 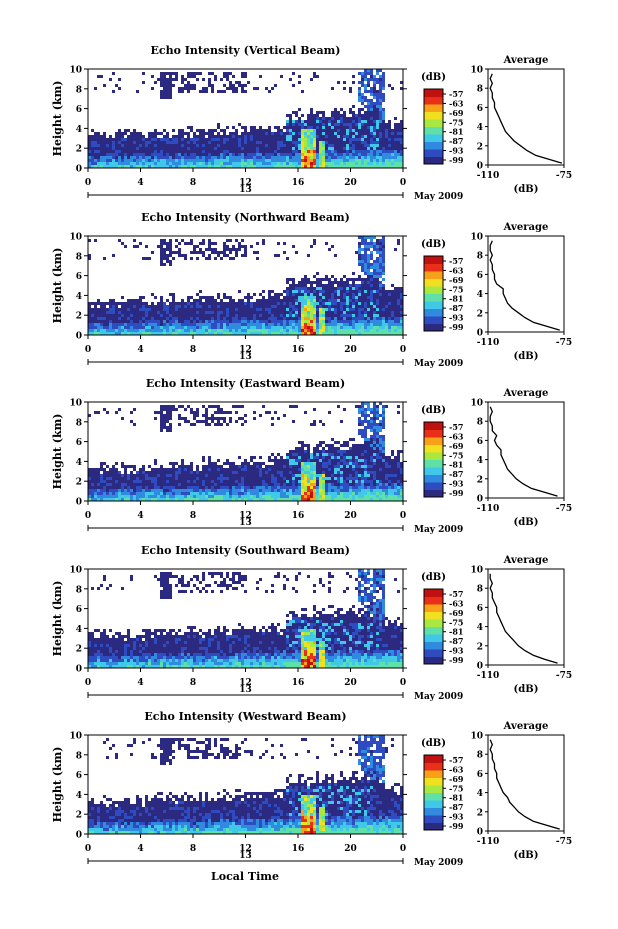 I want to click on colorbar-swatch, so click(x=433, y=153).